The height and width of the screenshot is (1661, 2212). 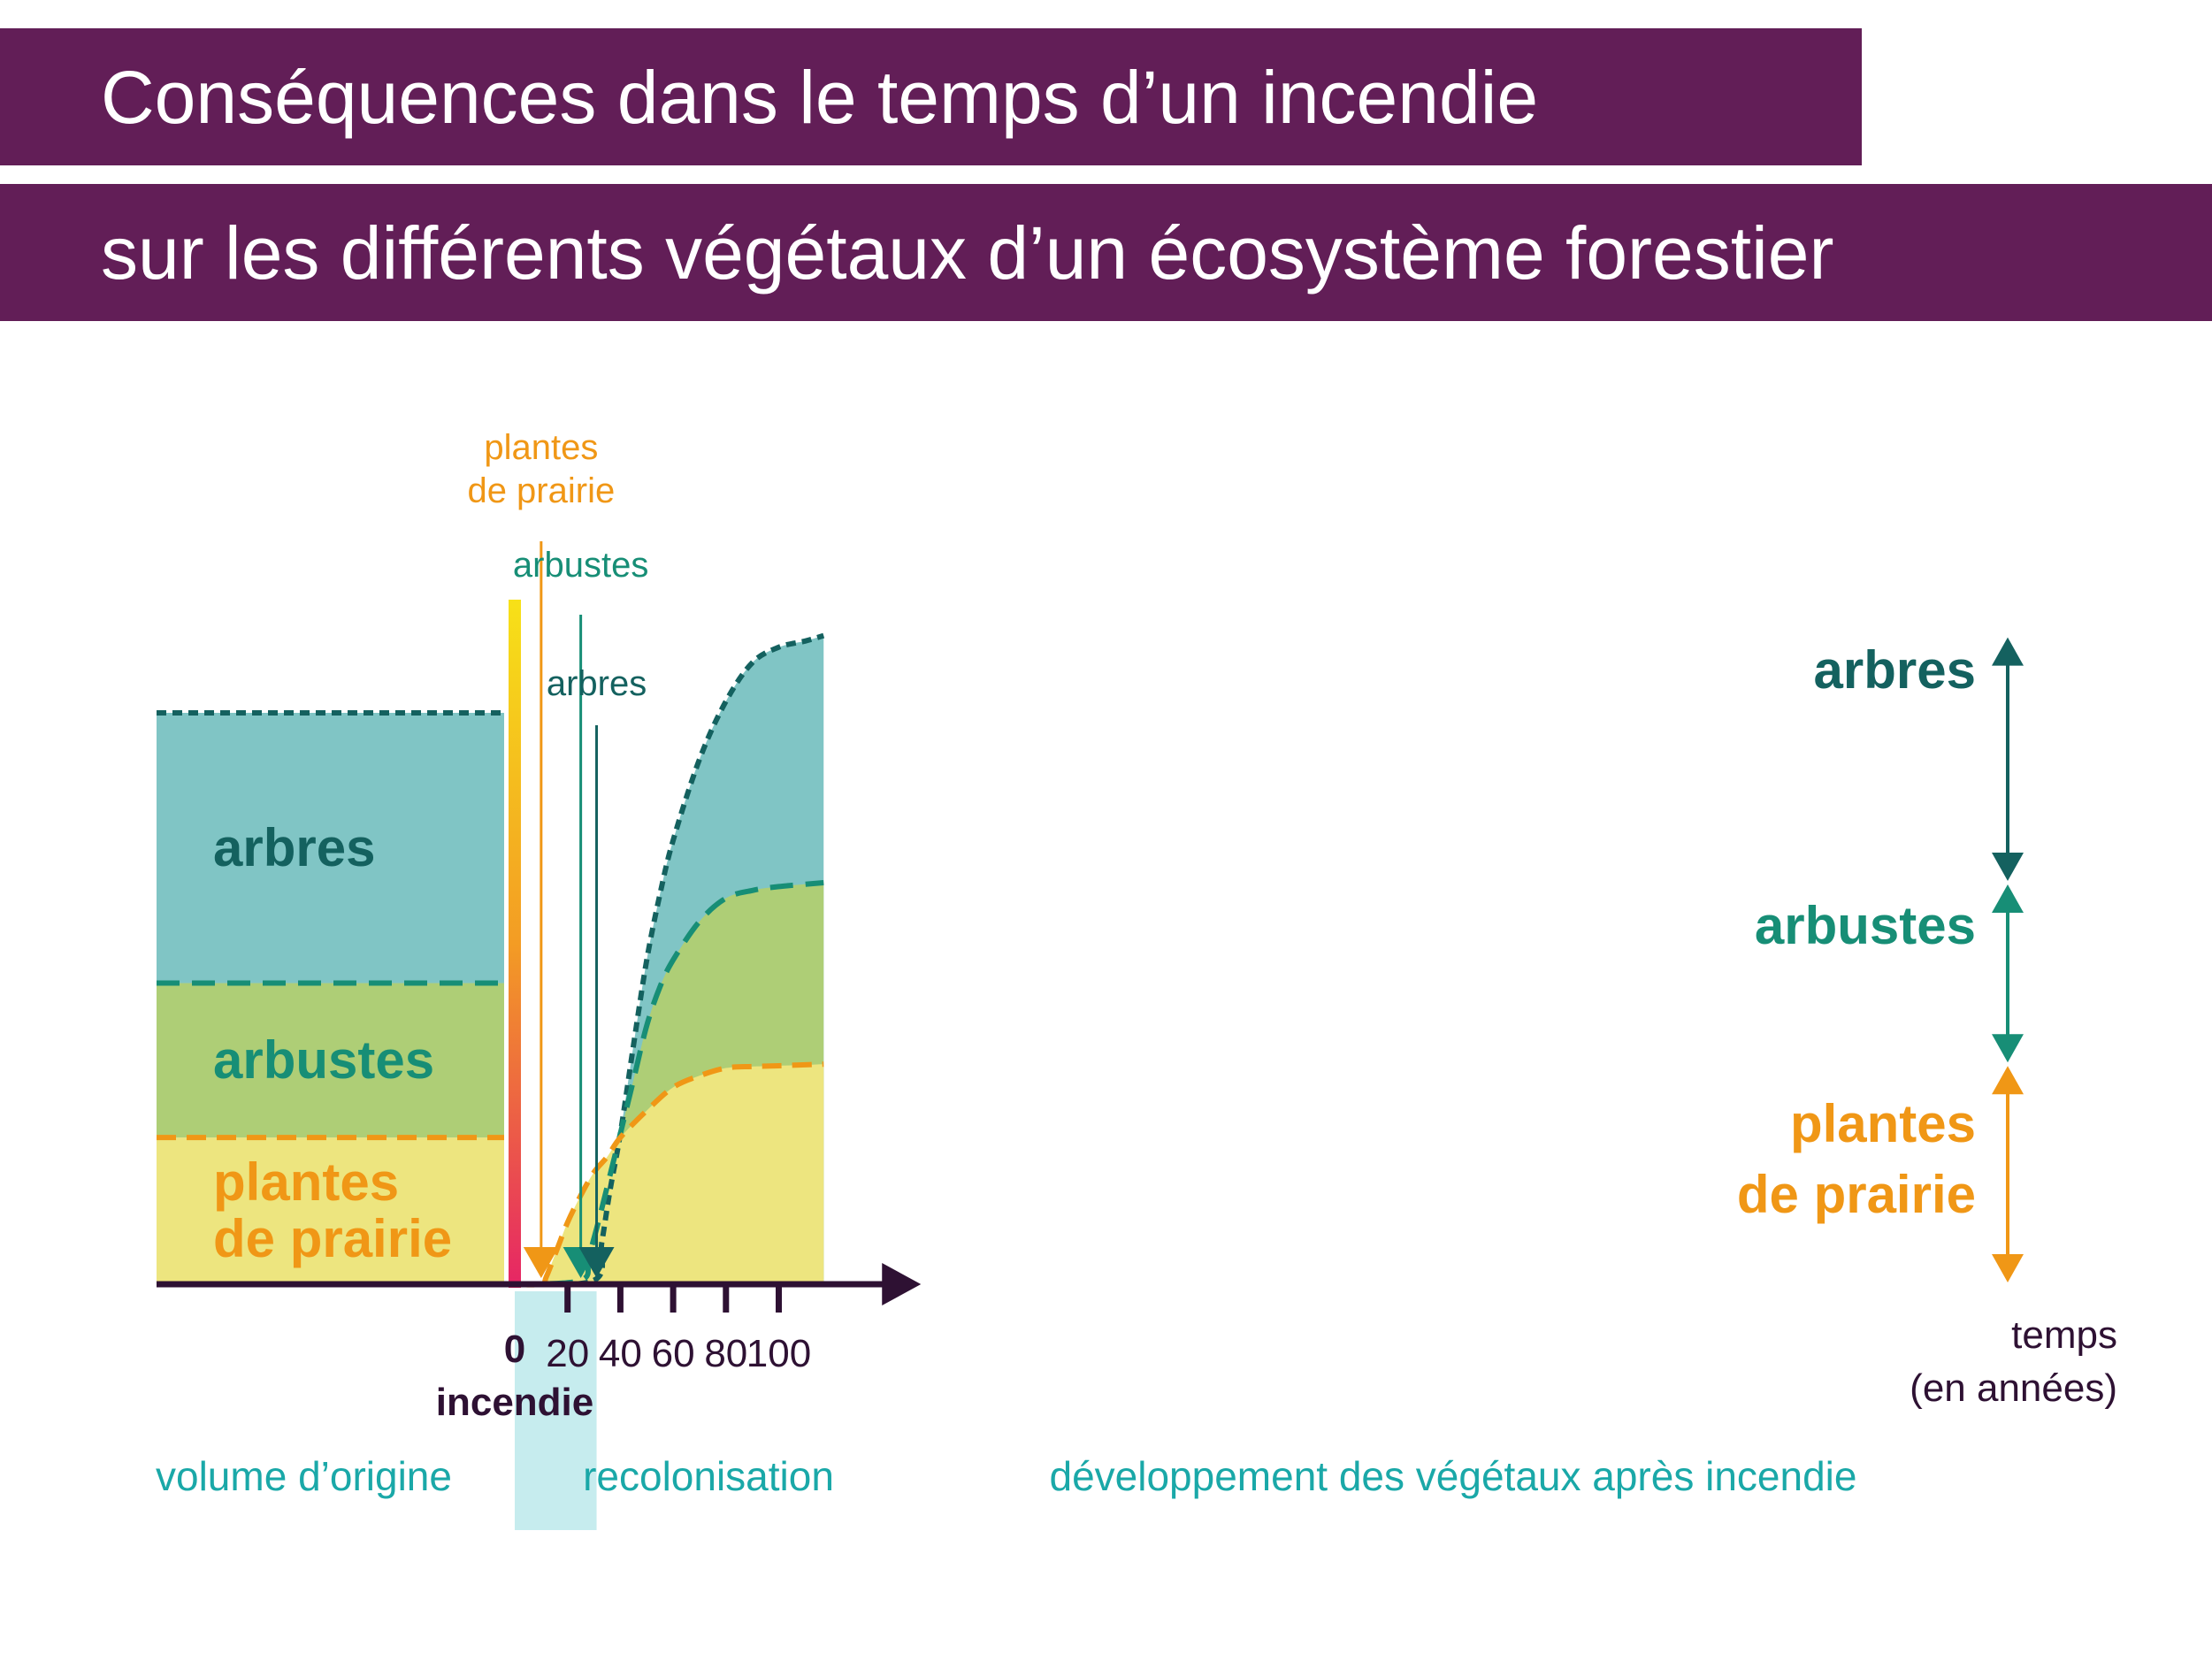 I want to click on annotation-label-3: arbres, so click(x=597, y=683).